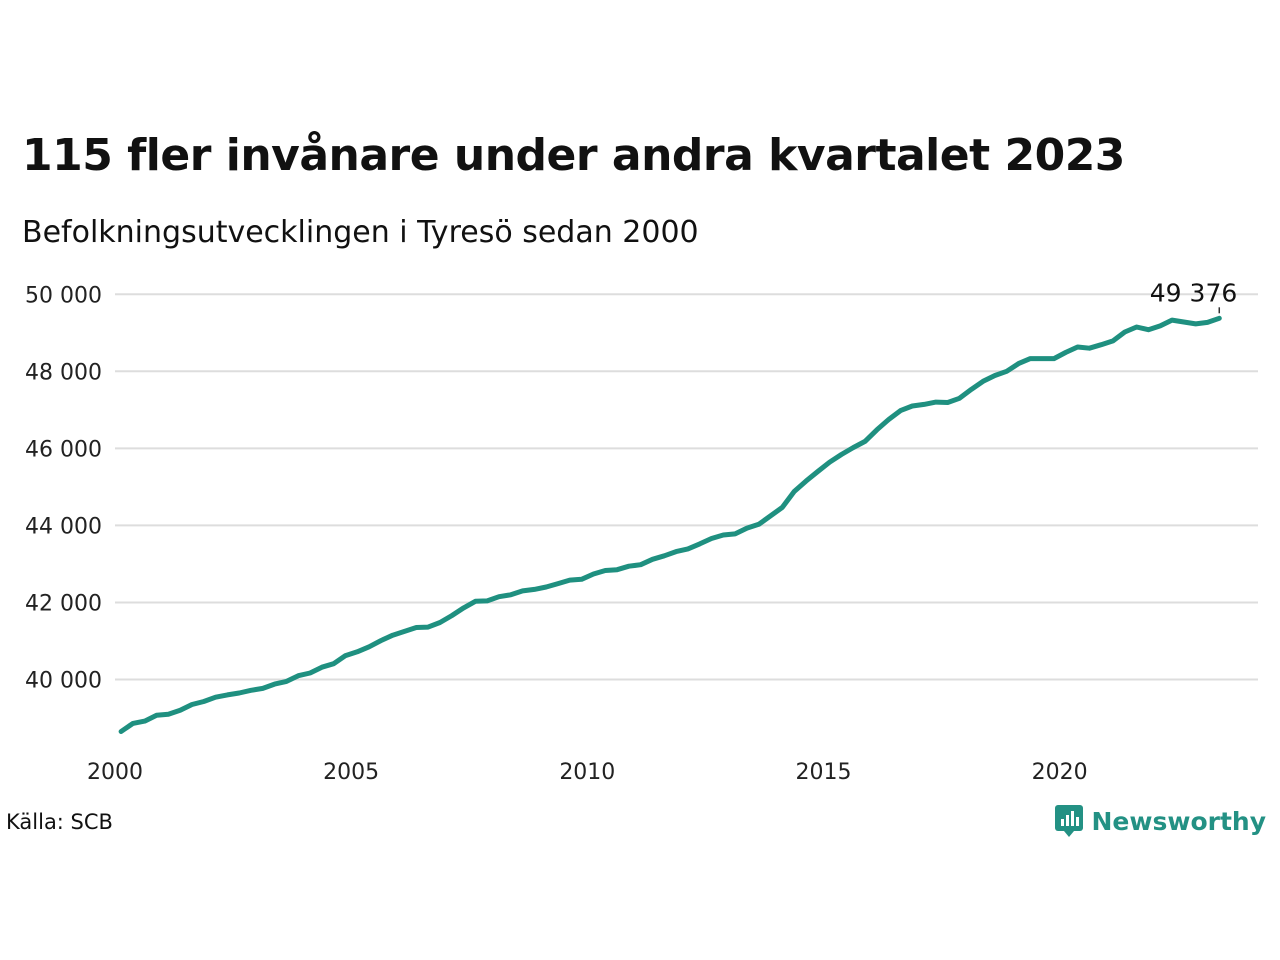 This screenshot has width=1280, height=960. What do you see at coordinates (63, 681) in the screenshot?
I see `y-tick-label: 40 000` at bounding box center [63, 681].